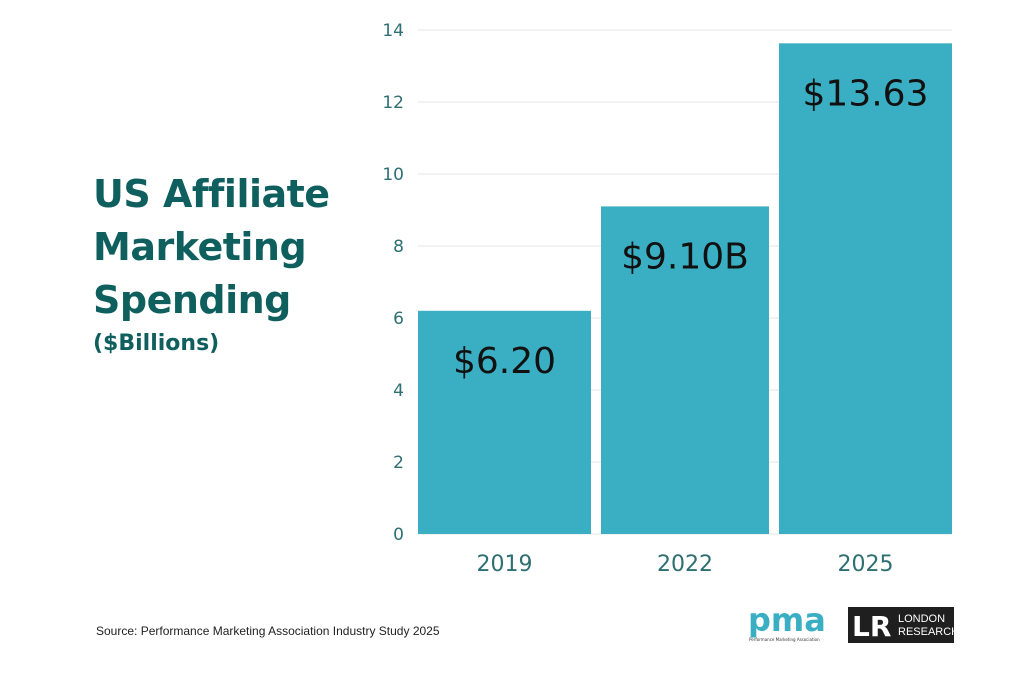 This screenshot has height=684, width=1024. What do you see at coordinates (156, 343) in the screenshot?
I see `chart-subtitle: ($Billions)` at bounding box center [156, 343].